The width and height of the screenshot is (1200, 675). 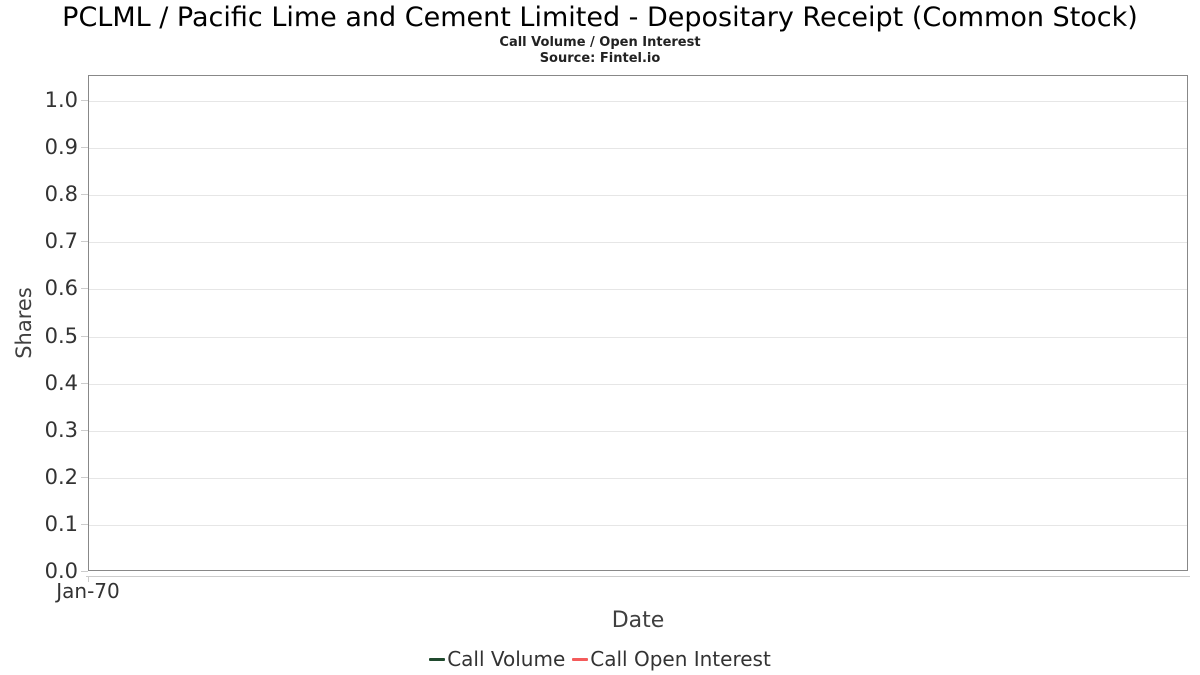 I want to click on y-axis-tick-label: 0.3, so click(x=61, y=429).